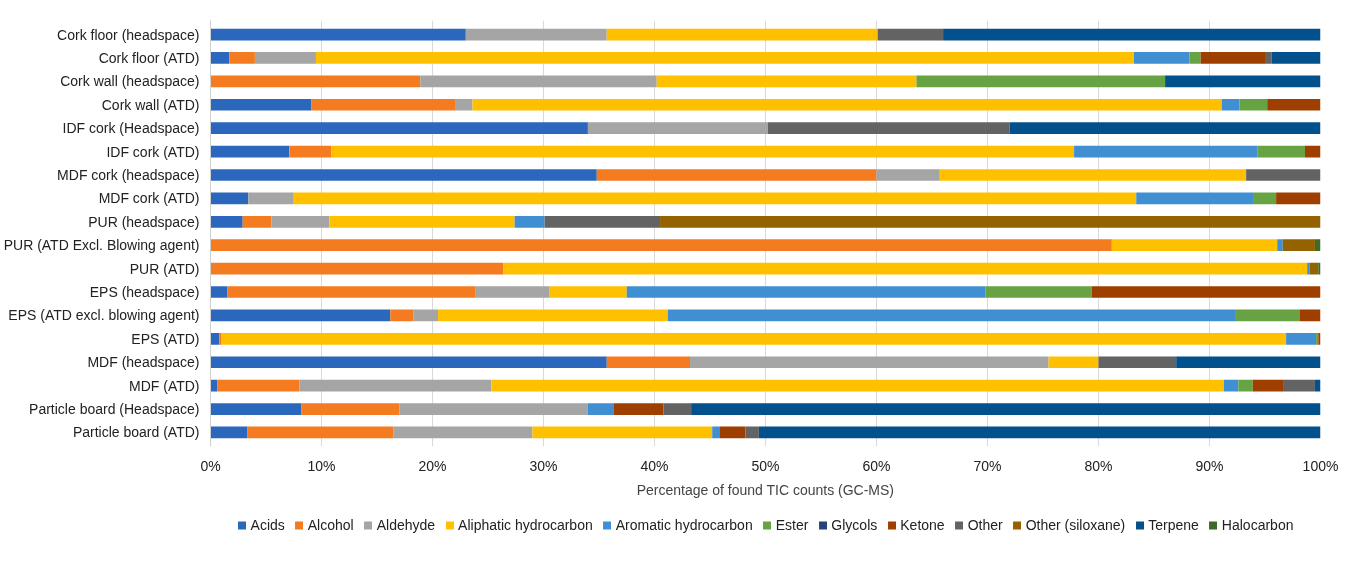  What do you see at coordinates (130, 81) in the screenshot?
I see `y-tick-label: Cork wall (headspace)` at bounding box center [130, 81].